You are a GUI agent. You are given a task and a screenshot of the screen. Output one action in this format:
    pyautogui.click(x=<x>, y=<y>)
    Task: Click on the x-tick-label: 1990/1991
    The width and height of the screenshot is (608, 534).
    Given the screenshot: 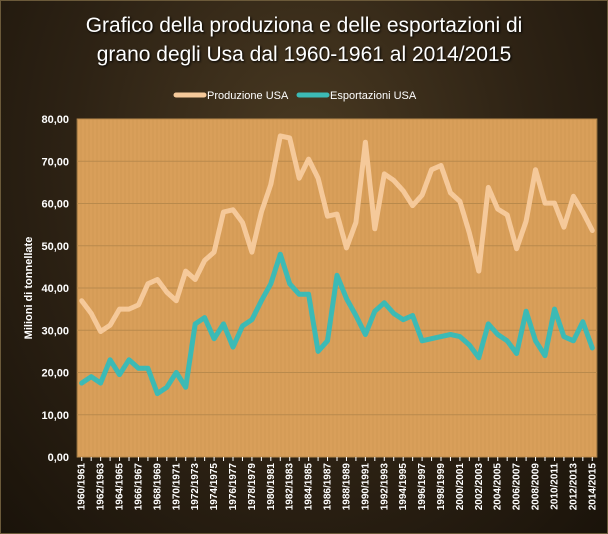 What is the action you would take?
    pyautogui.click(x=365, y=487)
    